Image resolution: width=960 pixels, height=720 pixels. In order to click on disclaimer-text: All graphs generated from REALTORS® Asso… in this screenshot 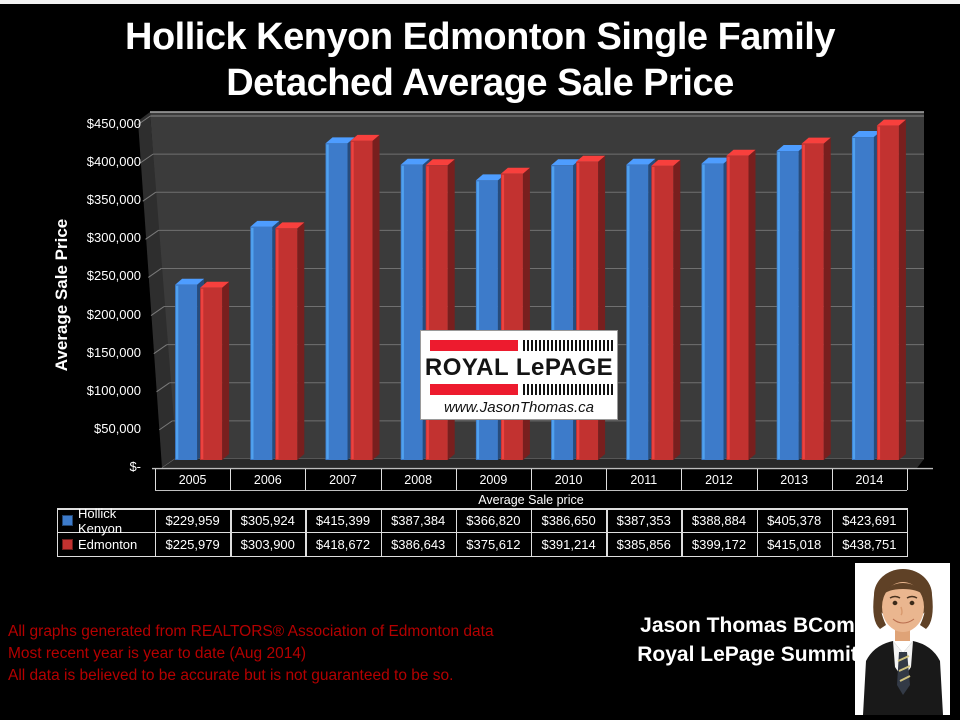, I will do `click(251, 654)`.